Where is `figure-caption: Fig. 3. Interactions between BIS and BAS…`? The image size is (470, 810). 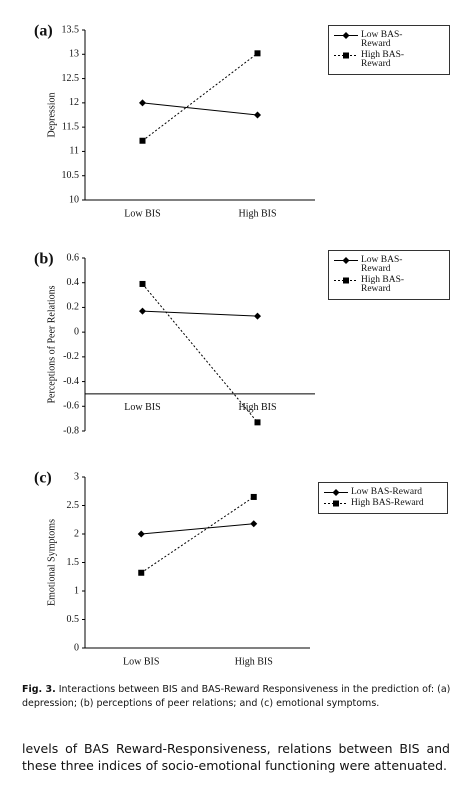
figure-caption: Fig. 3. Interactions between BIS and BAS… is located at coordinates (237, 697).